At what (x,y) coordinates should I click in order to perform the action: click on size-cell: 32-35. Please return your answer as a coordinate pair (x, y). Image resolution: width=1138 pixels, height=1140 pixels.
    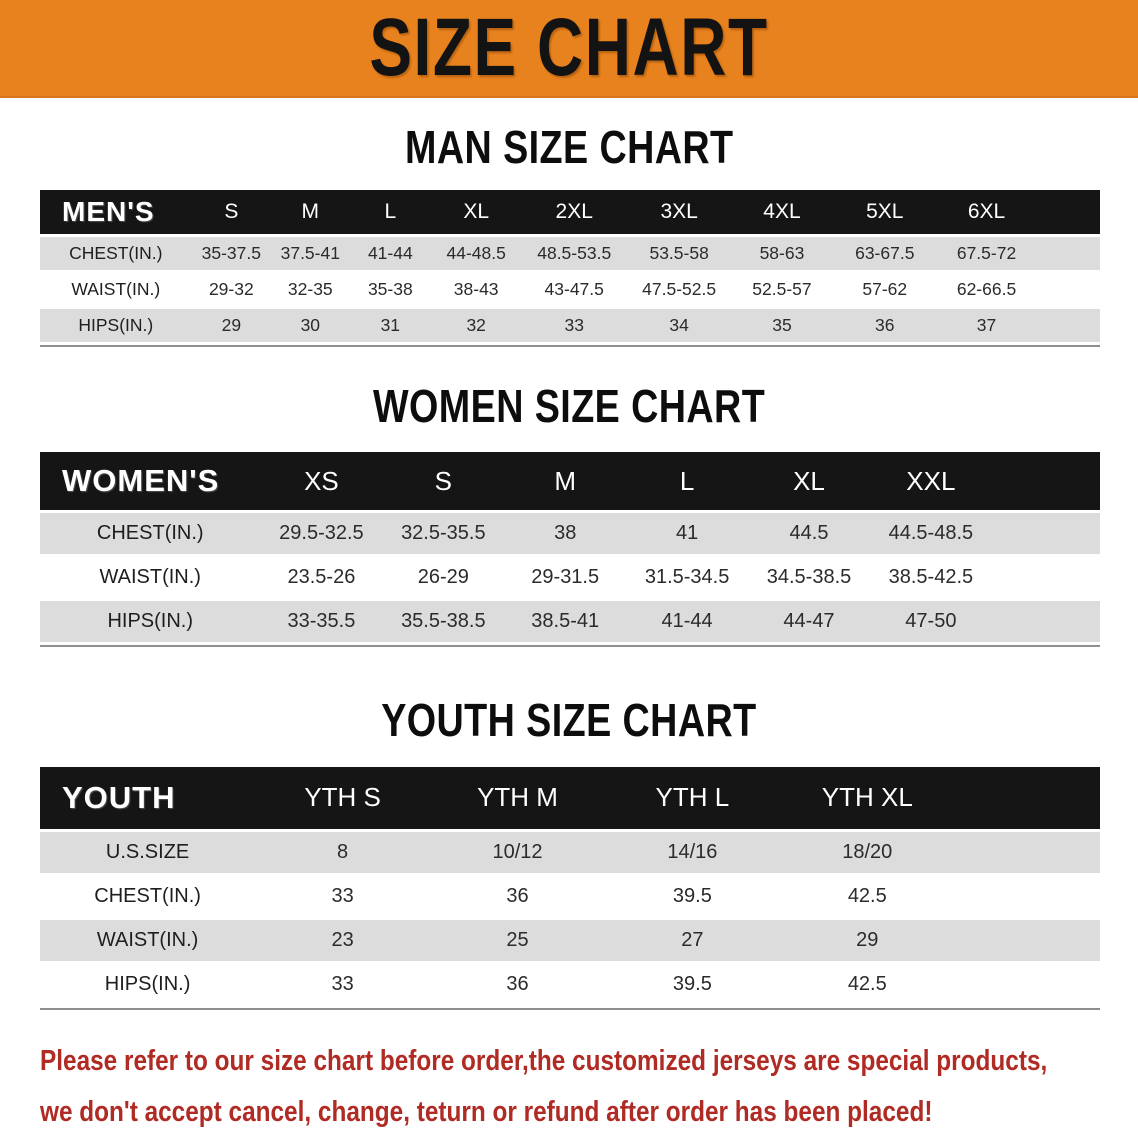
    Looking at the image, I should click on (310, 289).